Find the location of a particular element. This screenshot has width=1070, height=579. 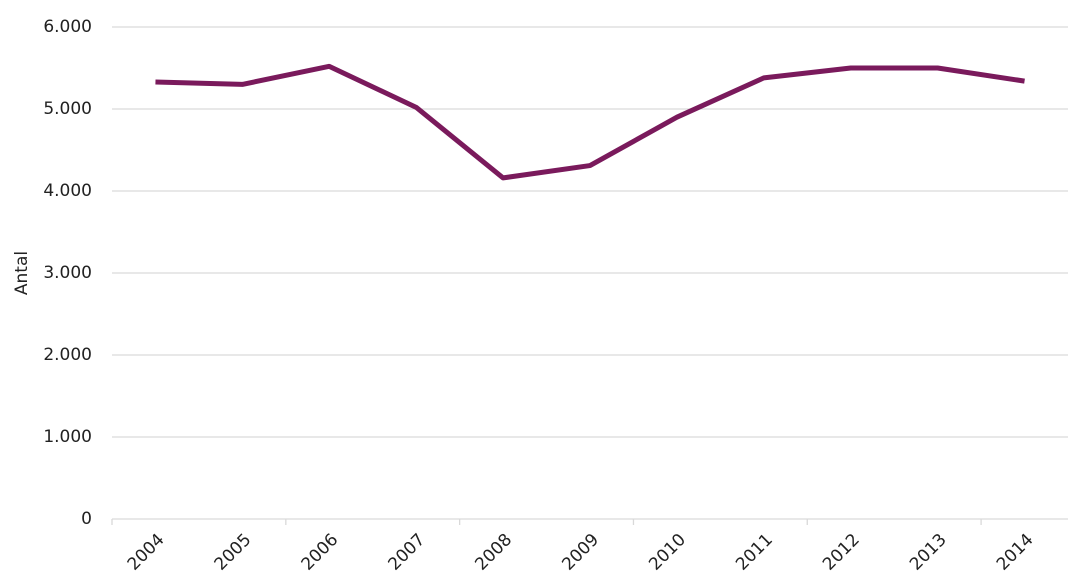

x-tick-label: 2011 is located at coordinates (754, 552).